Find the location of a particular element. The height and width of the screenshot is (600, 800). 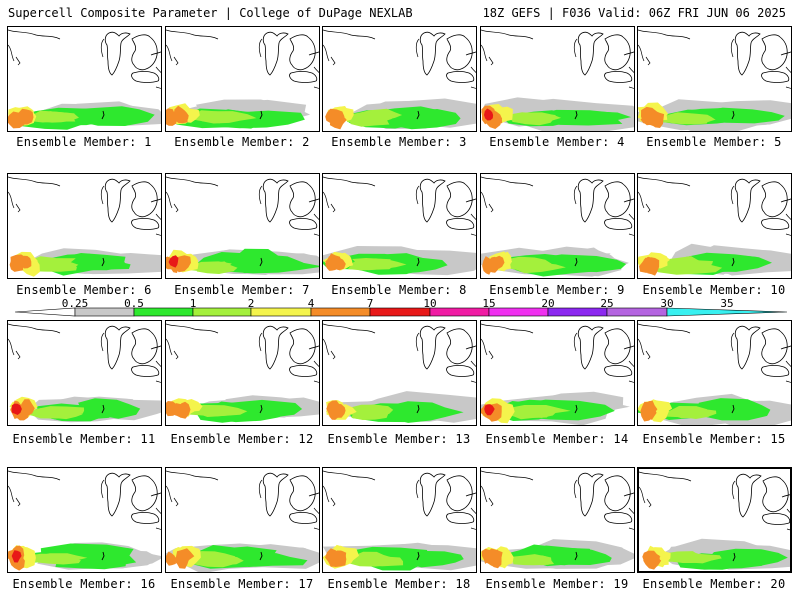

ensemble-member-label: Ensemble Member: 13 is located at coordinates (399, 439).